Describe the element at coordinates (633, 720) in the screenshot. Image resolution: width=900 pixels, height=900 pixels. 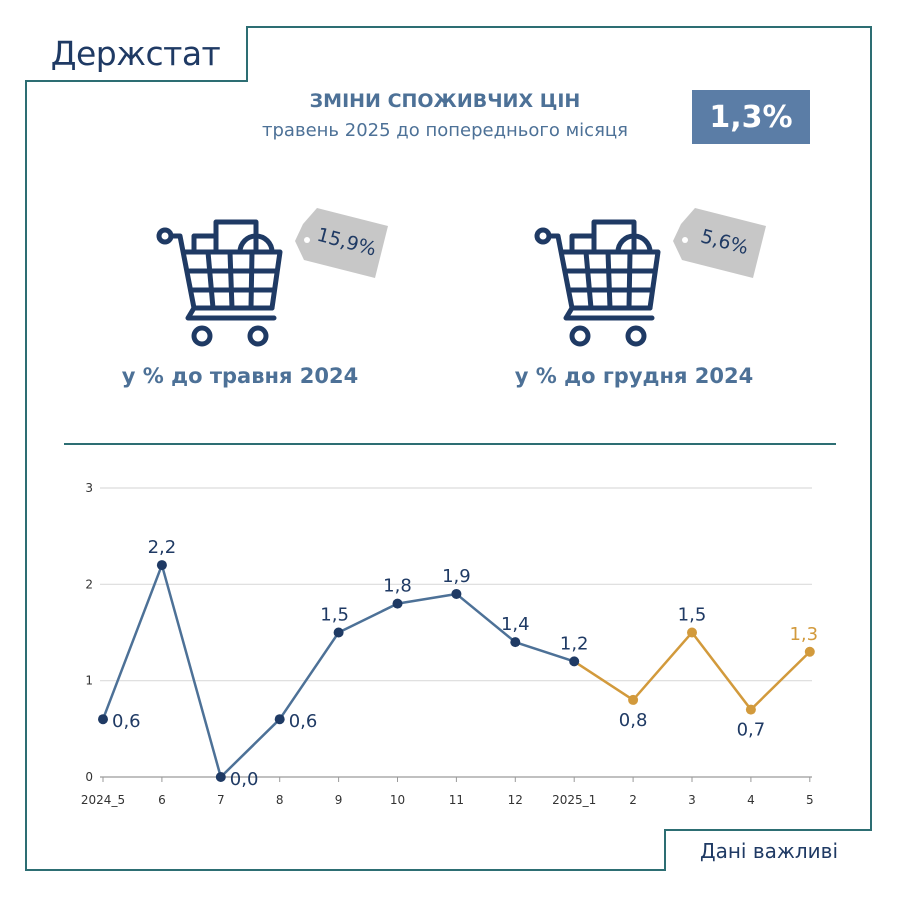
I see `data-label: 0,8` at that location.